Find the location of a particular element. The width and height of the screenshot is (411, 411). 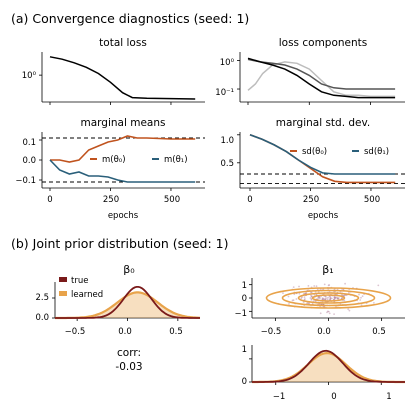

sd-xtick-2: 250 is located at coordinates (311, 200).